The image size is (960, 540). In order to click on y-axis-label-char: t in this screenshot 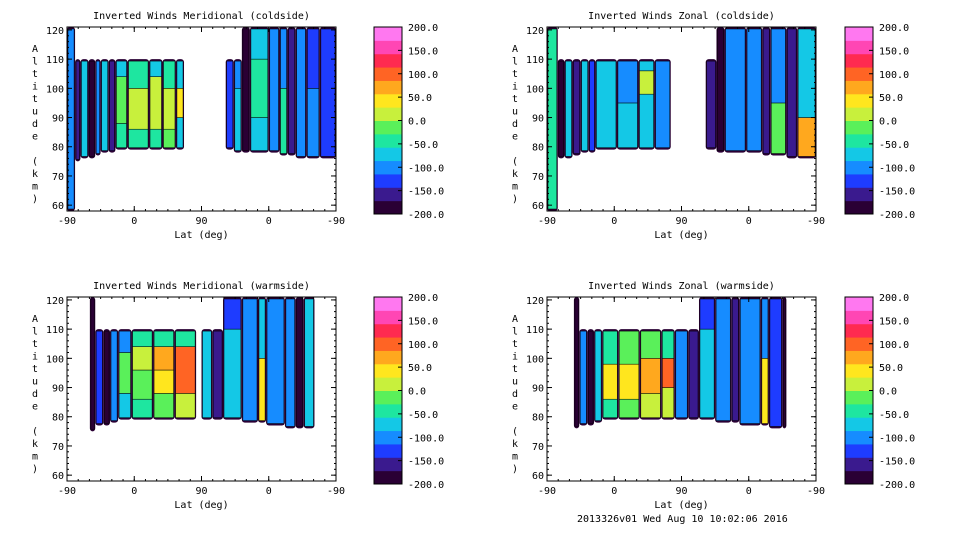, I will do `click(35, 74)`.